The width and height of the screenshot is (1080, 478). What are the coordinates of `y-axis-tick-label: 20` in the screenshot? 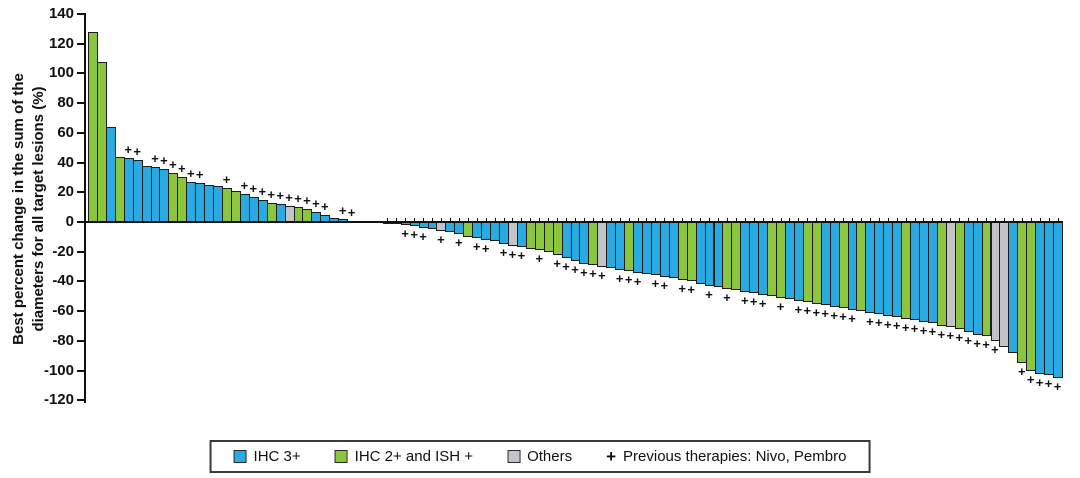 It's located at (65, 192).